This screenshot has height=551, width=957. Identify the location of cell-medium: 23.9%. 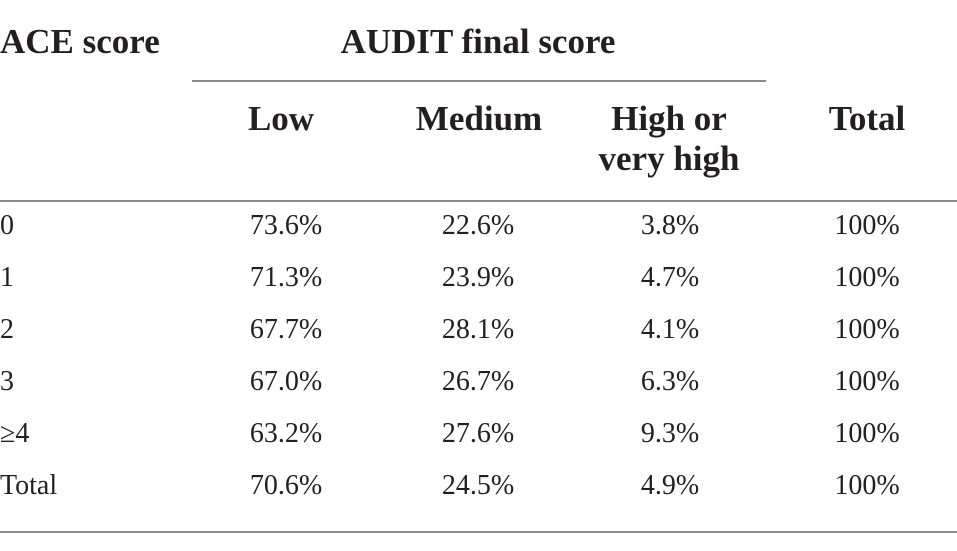
(478, 277).